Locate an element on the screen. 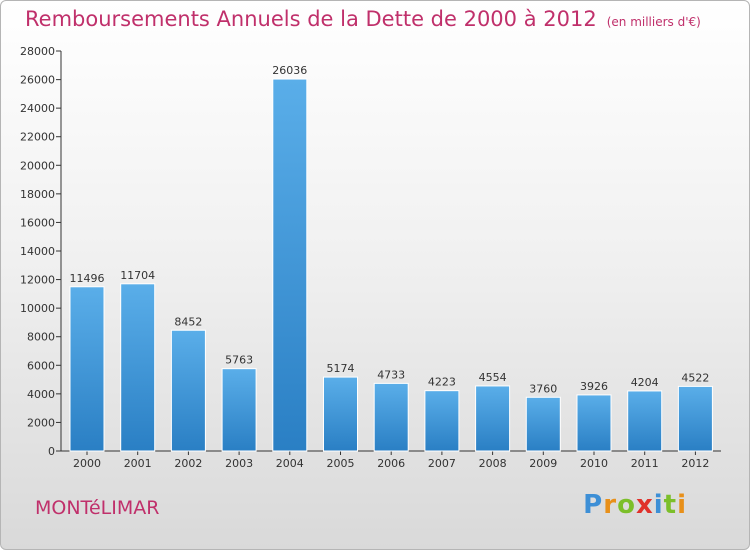 This screenshot has width=750, height=550. x-tick-label: 2003 is located at coordinates (239, 463).